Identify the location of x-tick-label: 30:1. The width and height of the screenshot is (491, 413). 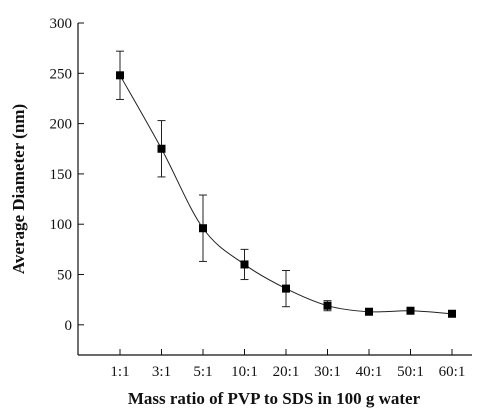
(327, 372).